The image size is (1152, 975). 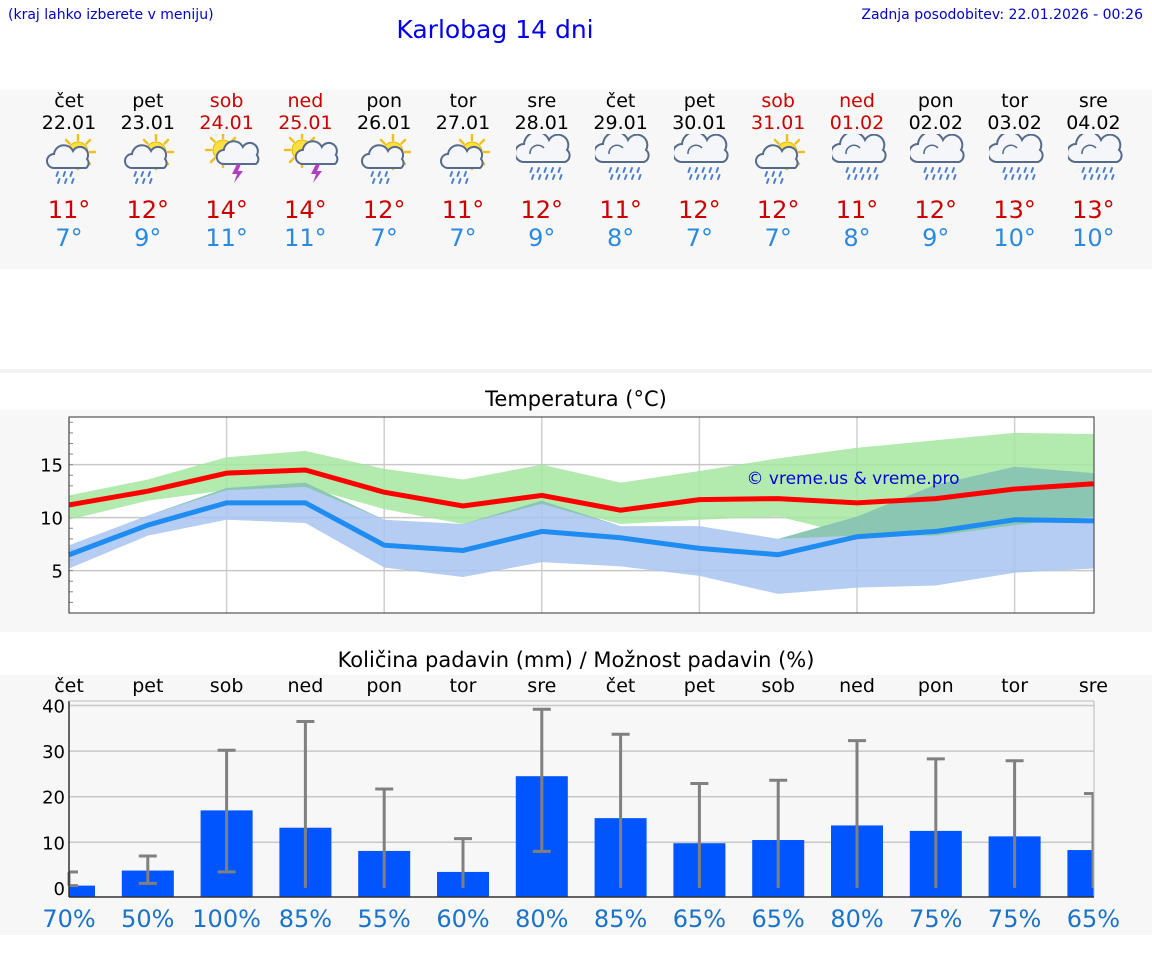 What do you see at coordinates (53, 798) in the screenshot?
I see `y-tick-label: 20` at bounding box center [53, 798].